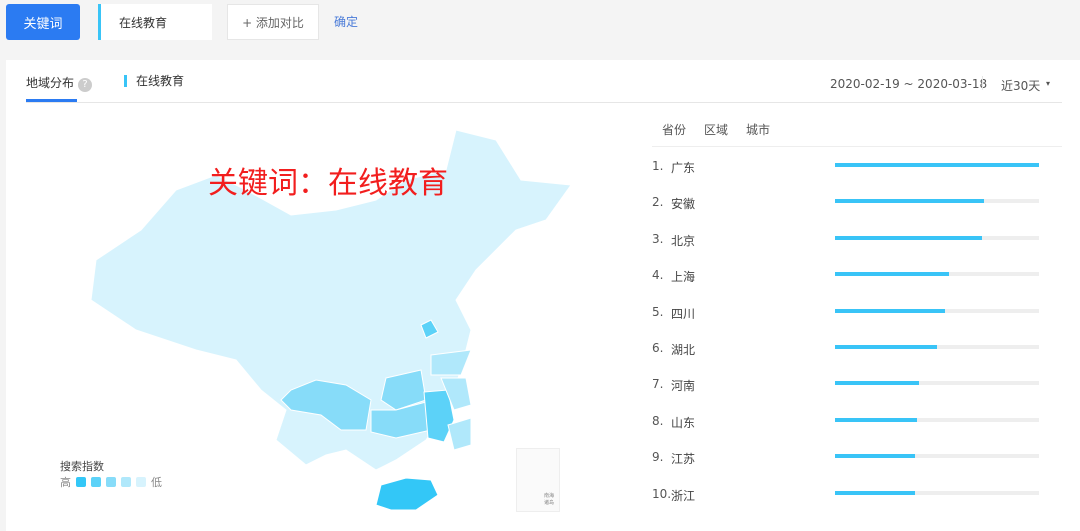 The image size is (1080, 531). I want to click on series-label: 在线教育, so click(154, 81).